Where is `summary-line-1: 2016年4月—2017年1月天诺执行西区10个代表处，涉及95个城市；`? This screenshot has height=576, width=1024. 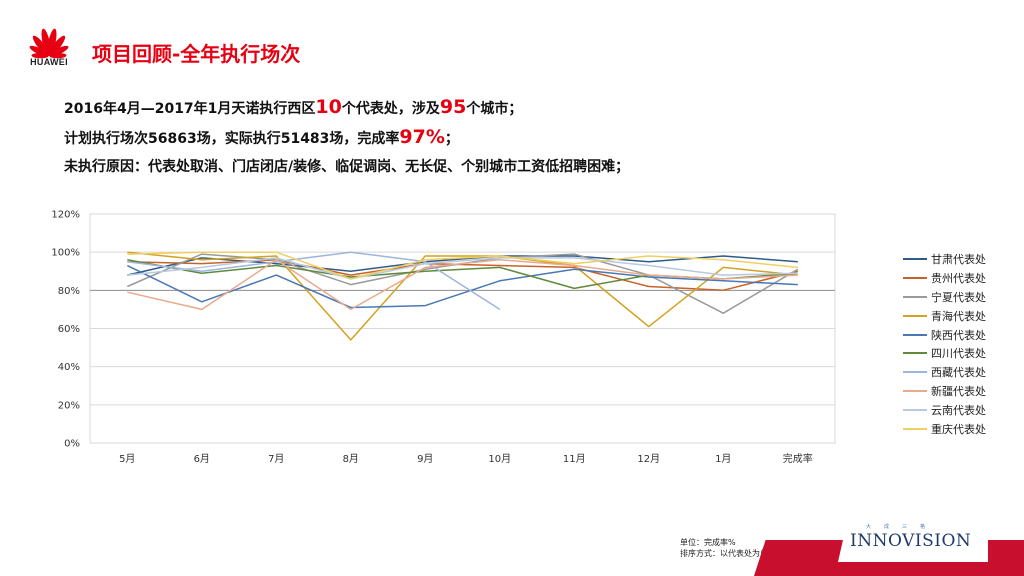 summary-line-1: 2016年4月—2017年1月天诺执行西区10个代表处，涉及95个城市； is located at coordinates (293, 107).